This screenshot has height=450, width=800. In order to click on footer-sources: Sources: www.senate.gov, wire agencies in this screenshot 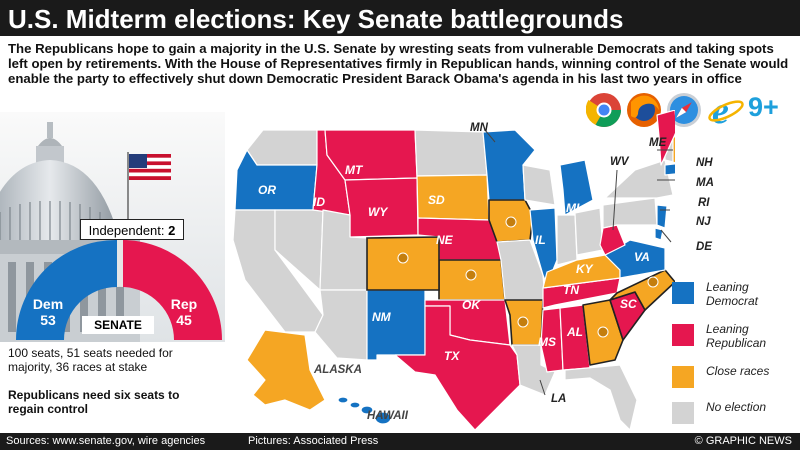, I will do `click(106, 441)`.